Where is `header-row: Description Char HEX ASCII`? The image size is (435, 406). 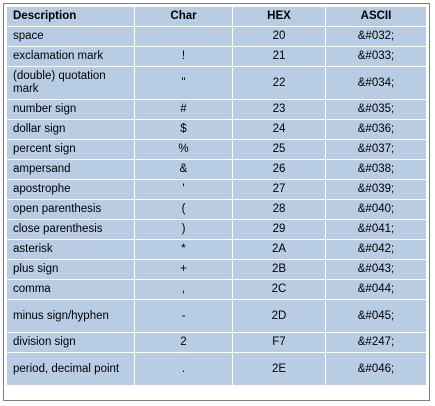 header-row: Description Char HEX ASCII is located at coordinates (216, 16).